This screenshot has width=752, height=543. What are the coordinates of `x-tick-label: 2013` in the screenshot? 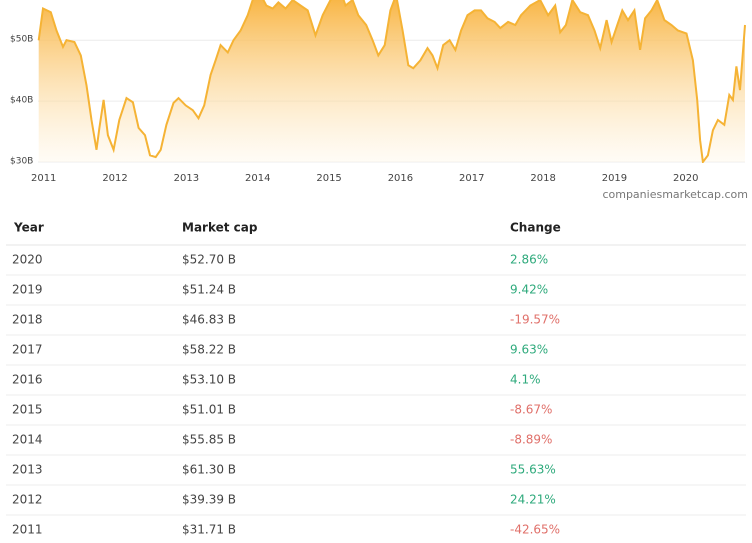 It's located at (186, 178).